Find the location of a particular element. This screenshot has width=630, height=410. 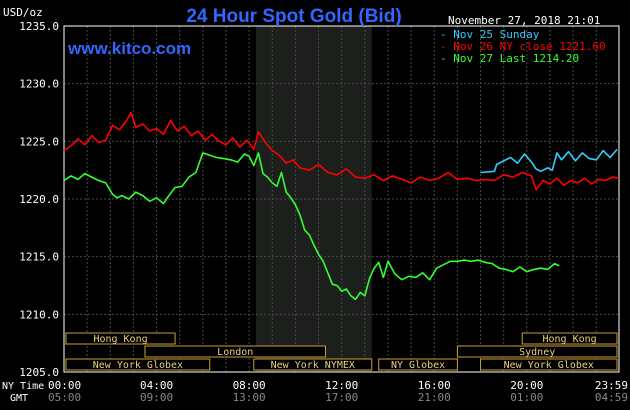

legend-entry: - Nov 26 NY close 1221.60 is located at coordinates (523, 46).